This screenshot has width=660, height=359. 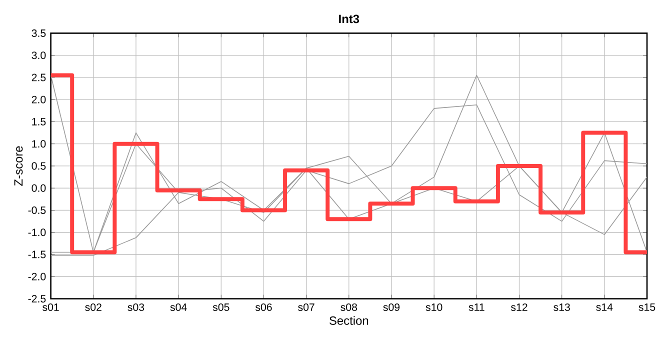 I want to click on x-tick-label: s12, so click(x=519, y=308).